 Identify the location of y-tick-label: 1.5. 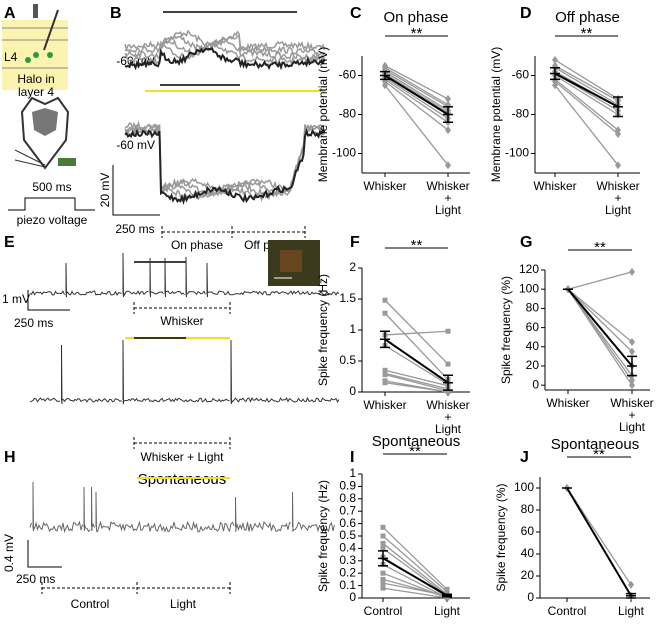
(347, 298).